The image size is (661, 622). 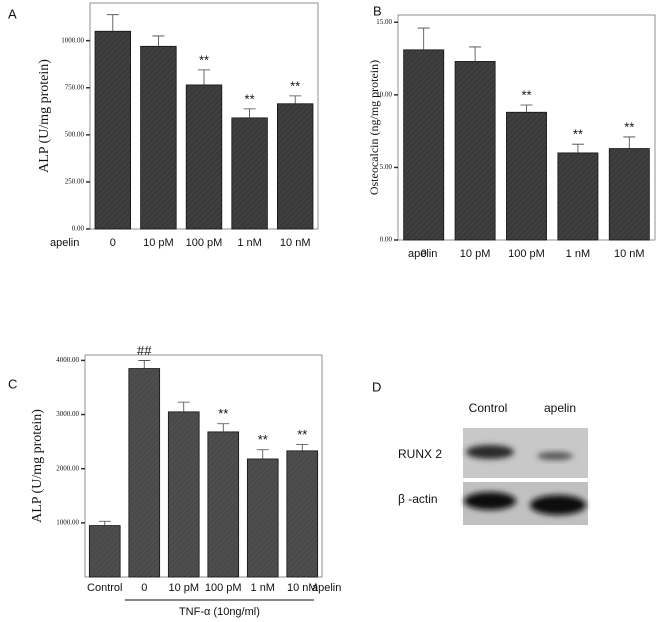 I want to click on group-label: TNF-α (10ng/ml), so click(x=219, y=612).